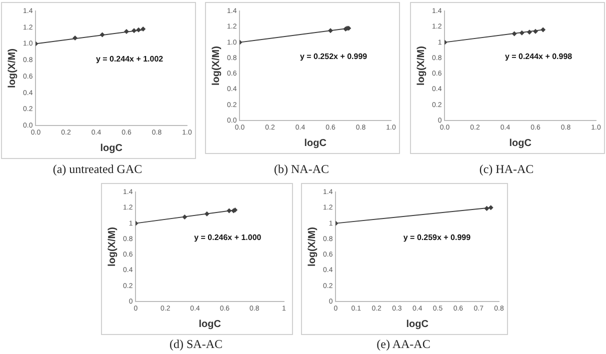  I want to click on annotation: y = 0.259x + 0.999, so click(437, 237).